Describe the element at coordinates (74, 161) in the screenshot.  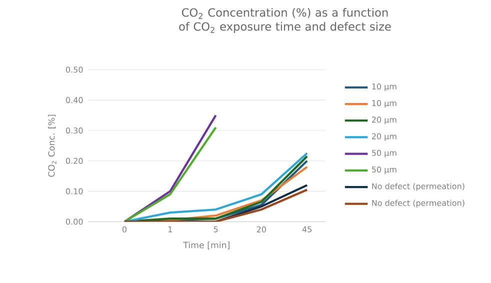
I see `y-tick-label: 0.20` at that location.